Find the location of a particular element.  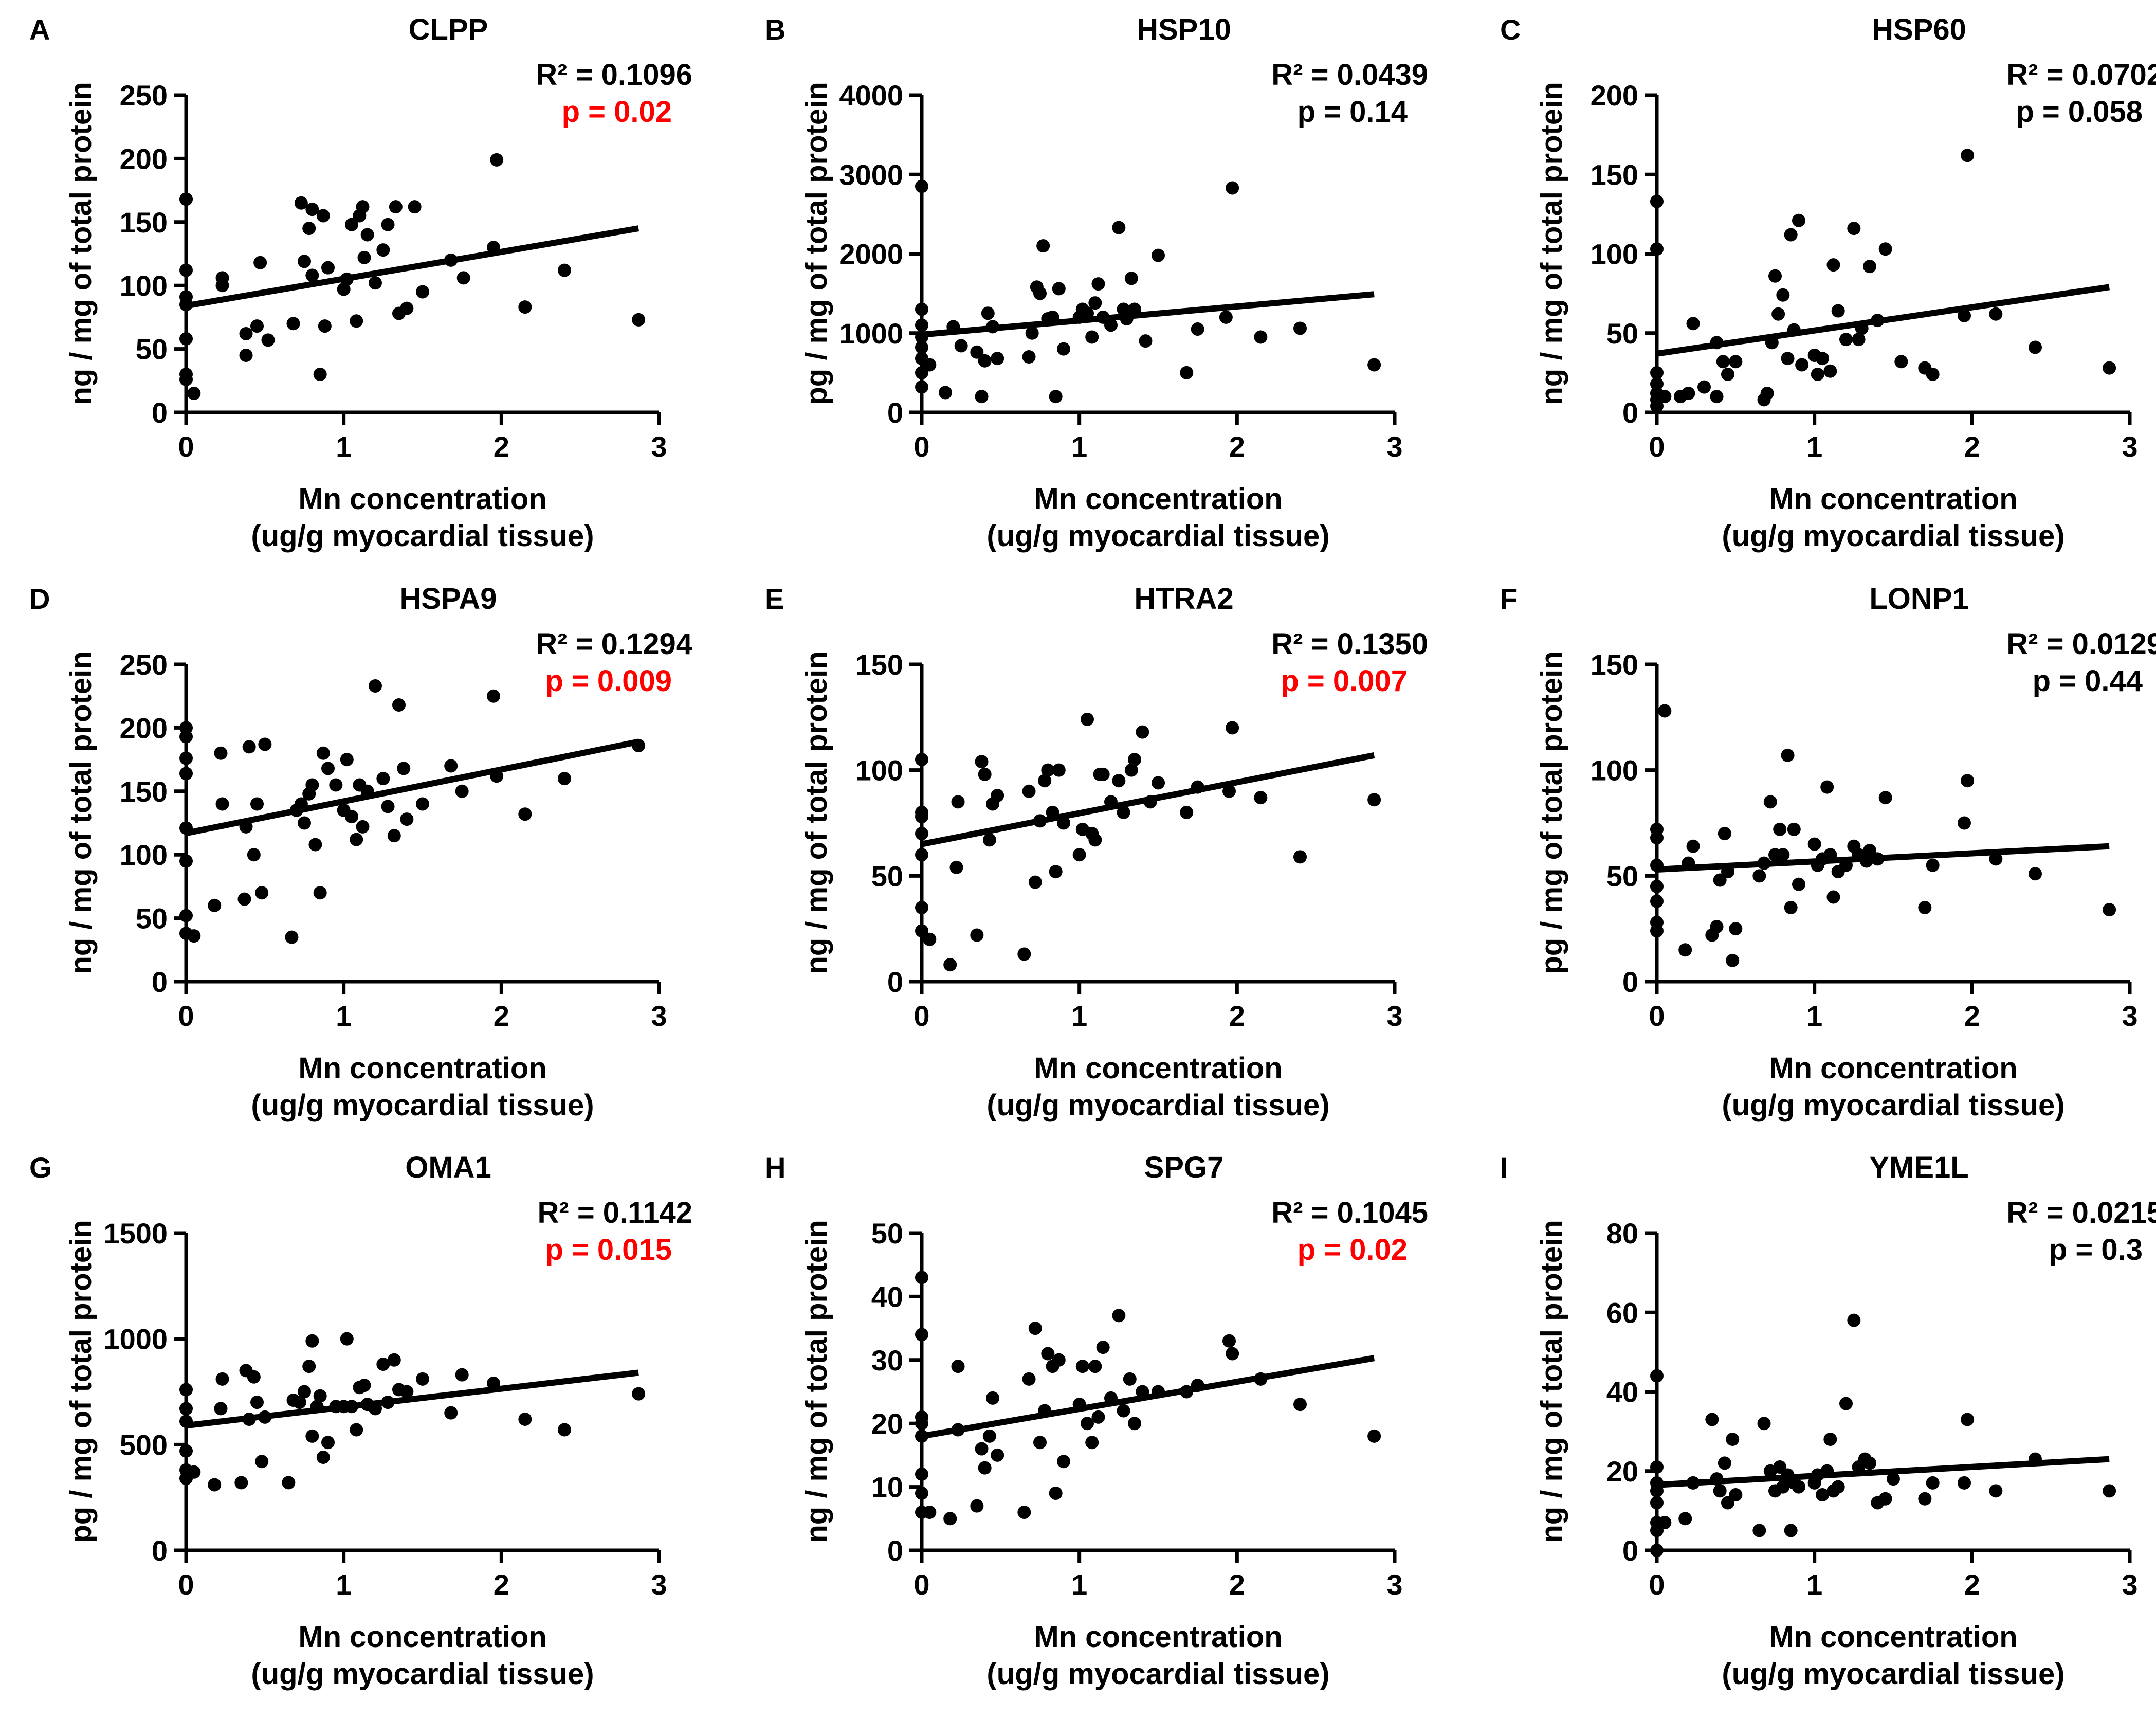

p-value-label: p = 0.015 is located at coordinates (608, 1249).